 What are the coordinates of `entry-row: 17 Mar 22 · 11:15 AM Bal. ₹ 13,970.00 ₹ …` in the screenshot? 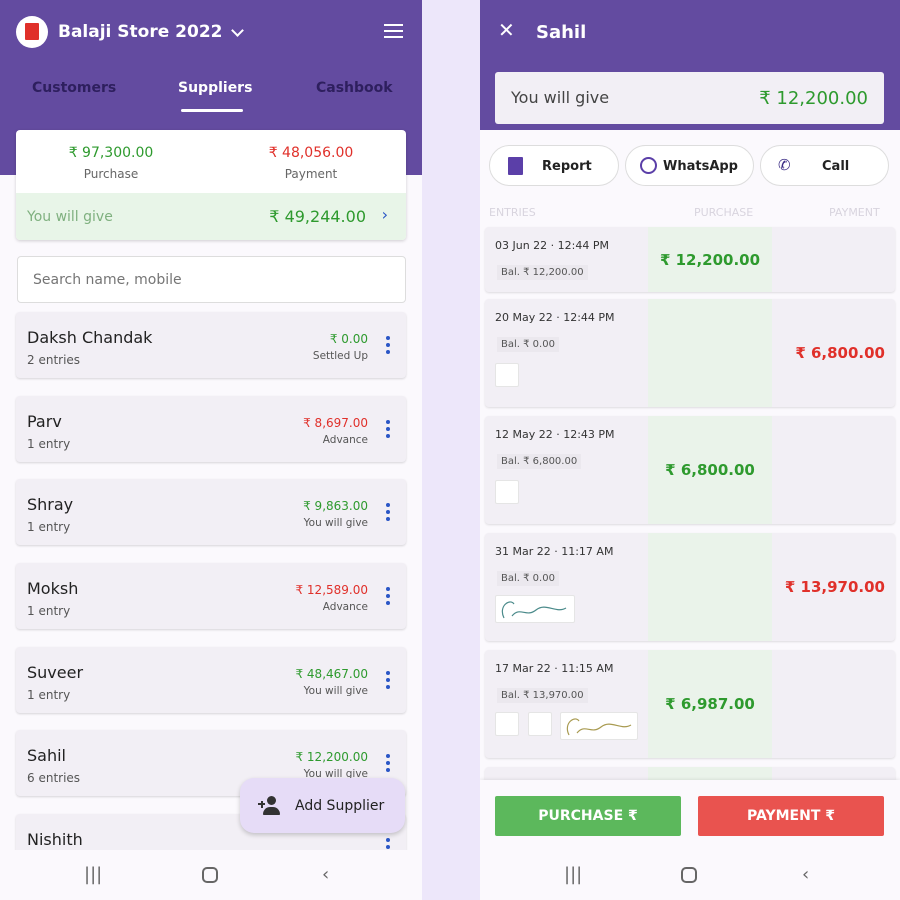 It's located at (690, 704).